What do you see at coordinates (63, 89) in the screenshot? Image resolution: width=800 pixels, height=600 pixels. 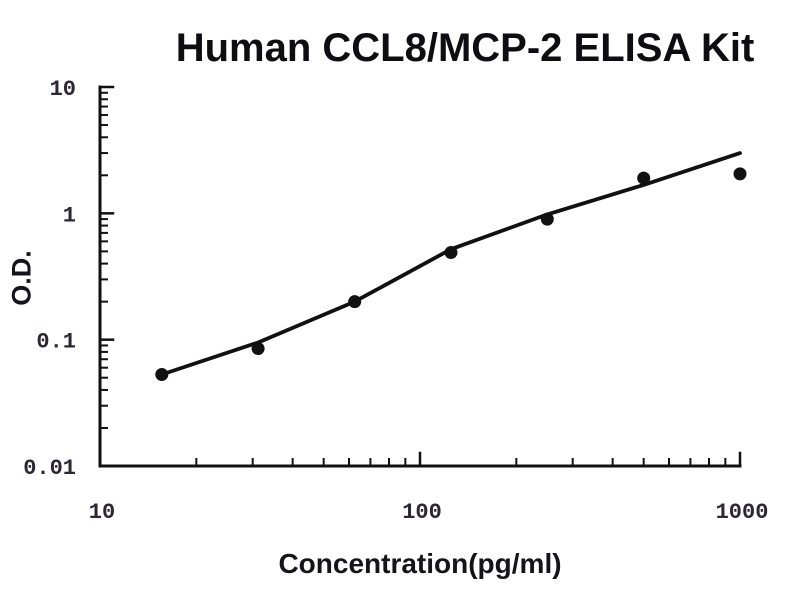 I see `y-tick-label: 10` at bounding box center [63, 89].